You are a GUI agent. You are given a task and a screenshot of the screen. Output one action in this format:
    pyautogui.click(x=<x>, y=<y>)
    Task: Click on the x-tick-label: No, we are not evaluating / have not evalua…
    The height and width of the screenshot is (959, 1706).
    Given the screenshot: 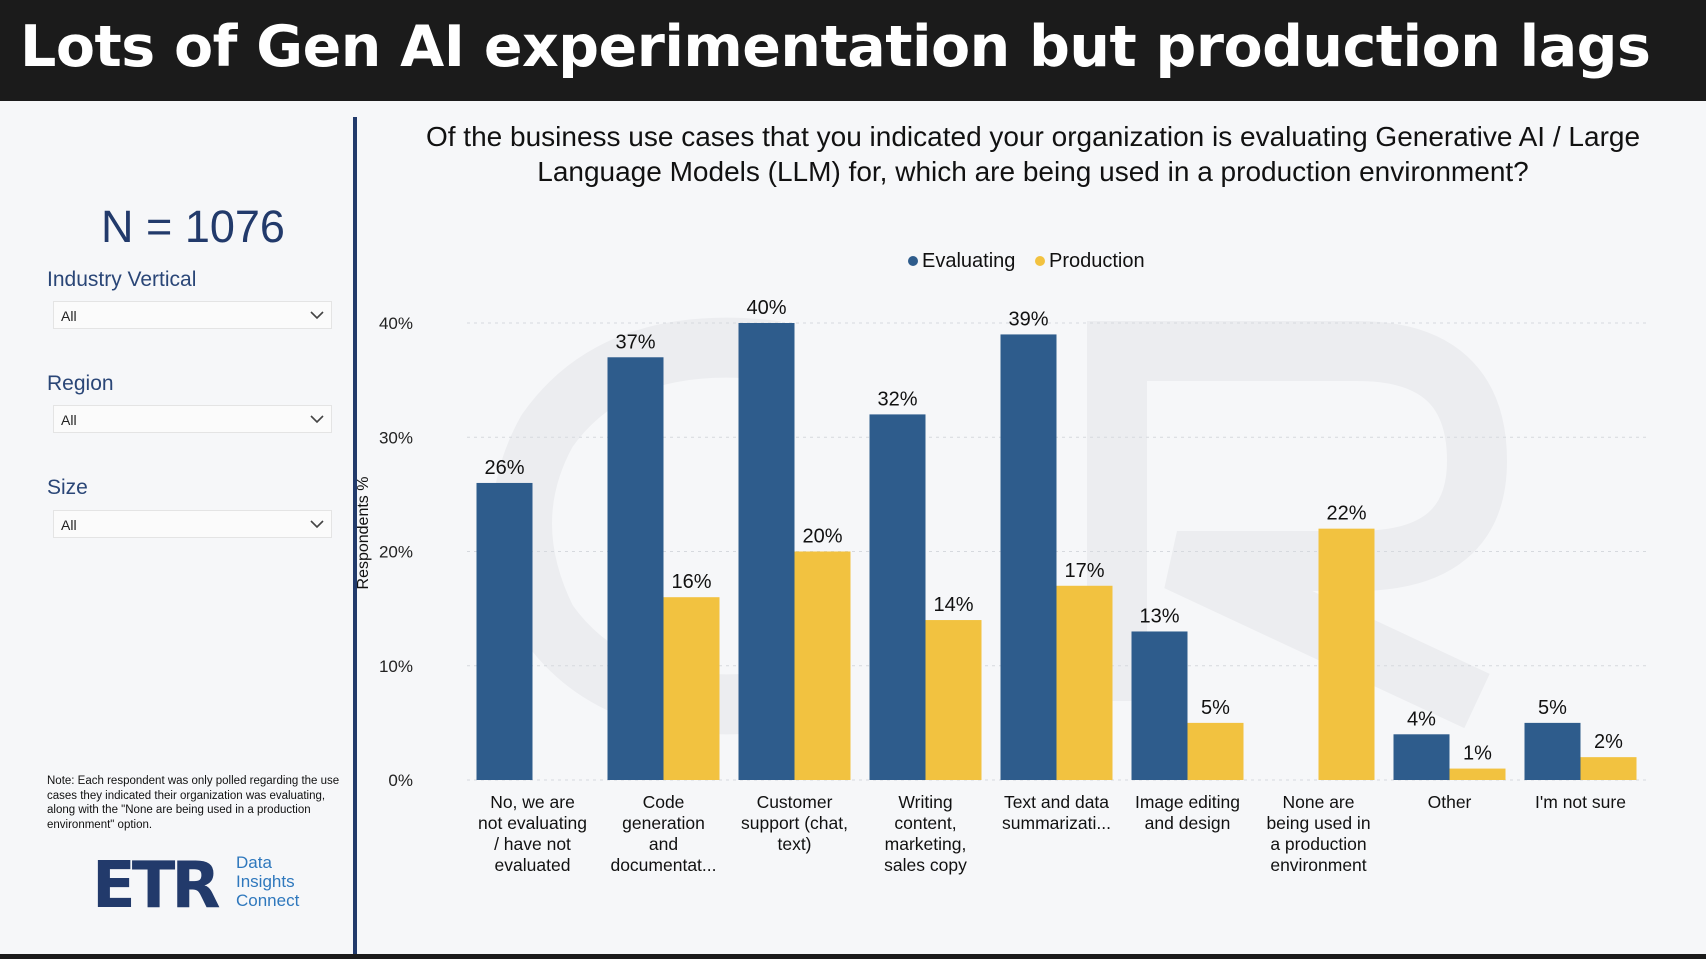 What is the action you would take?
    pyautogui.click(x=532, y=833)
    